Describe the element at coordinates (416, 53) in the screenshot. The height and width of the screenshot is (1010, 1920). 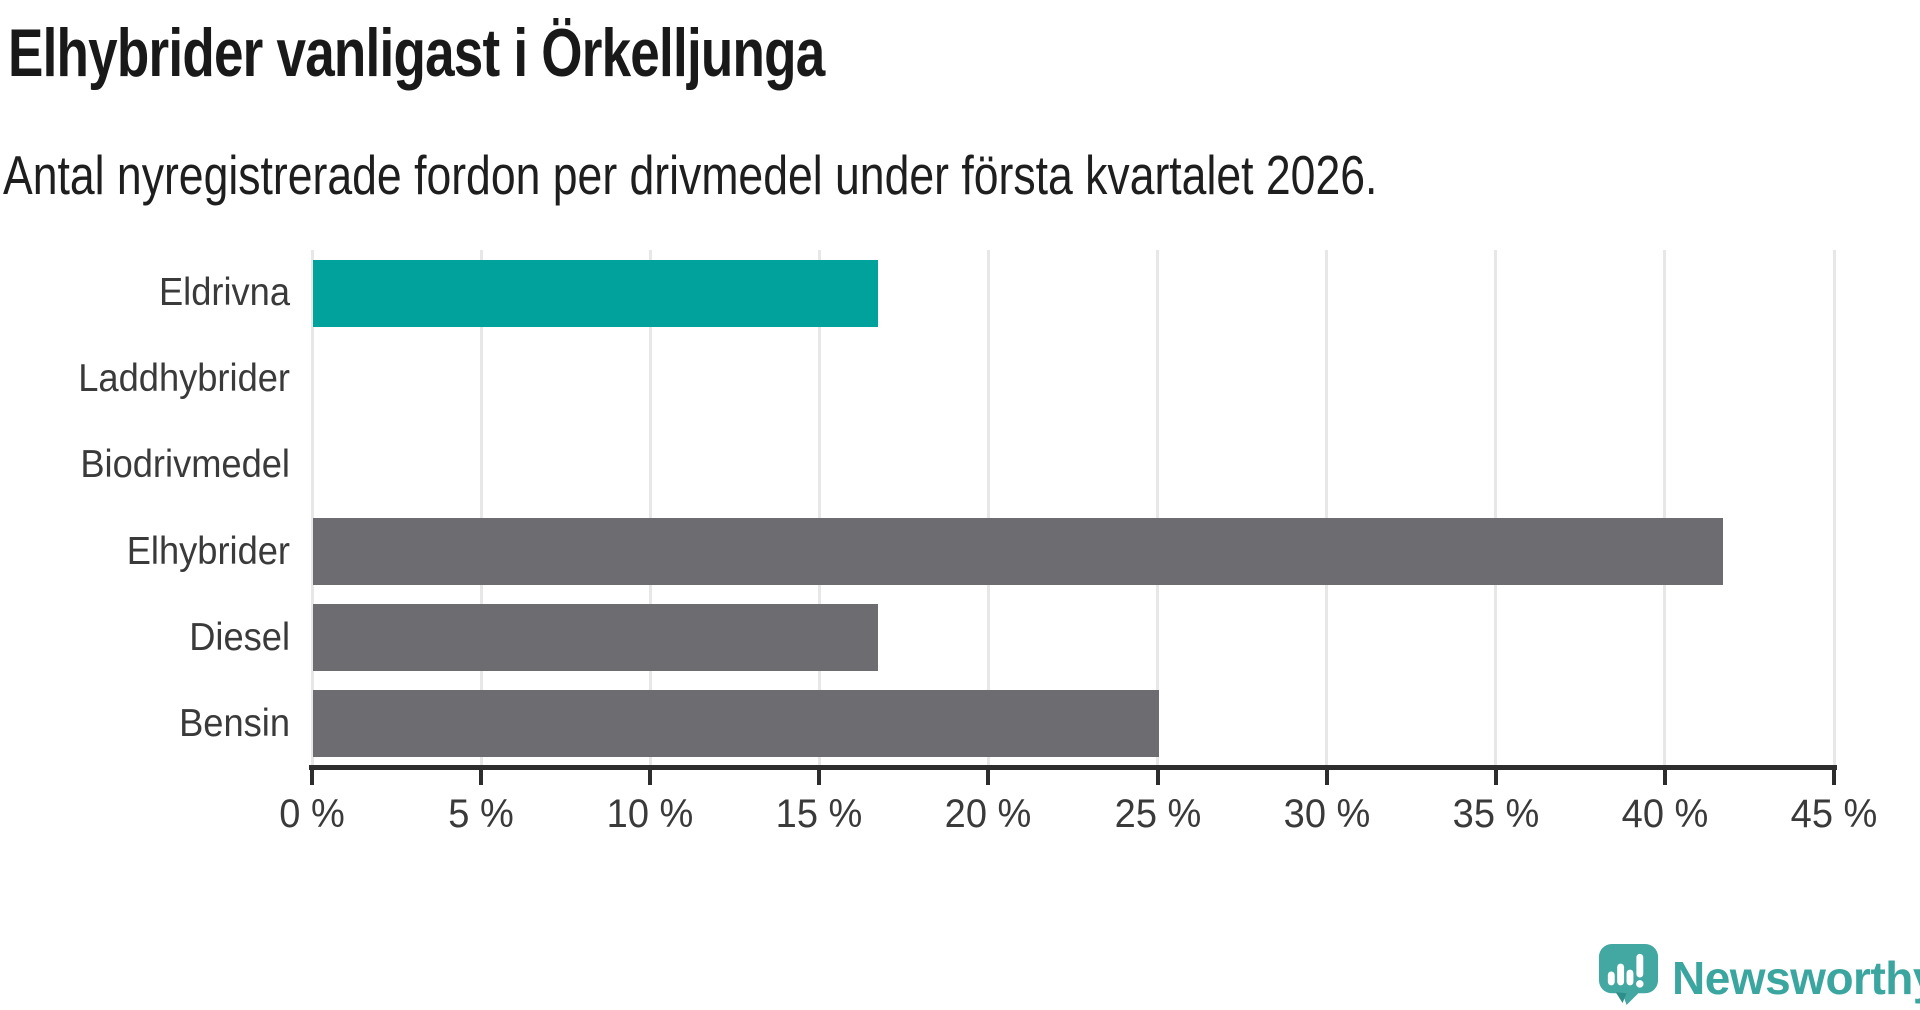
I see `chart-title: Elhybrider vanligast i Örkelljunga` at that location.